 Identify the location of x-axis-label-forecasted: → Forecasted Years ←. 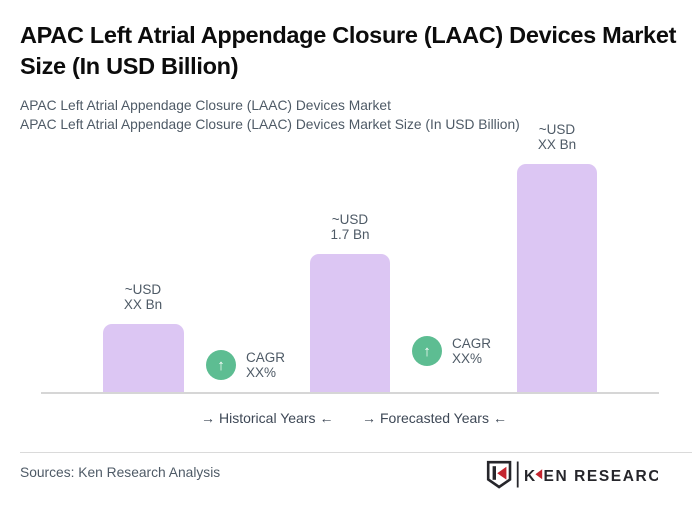
(434, 418).